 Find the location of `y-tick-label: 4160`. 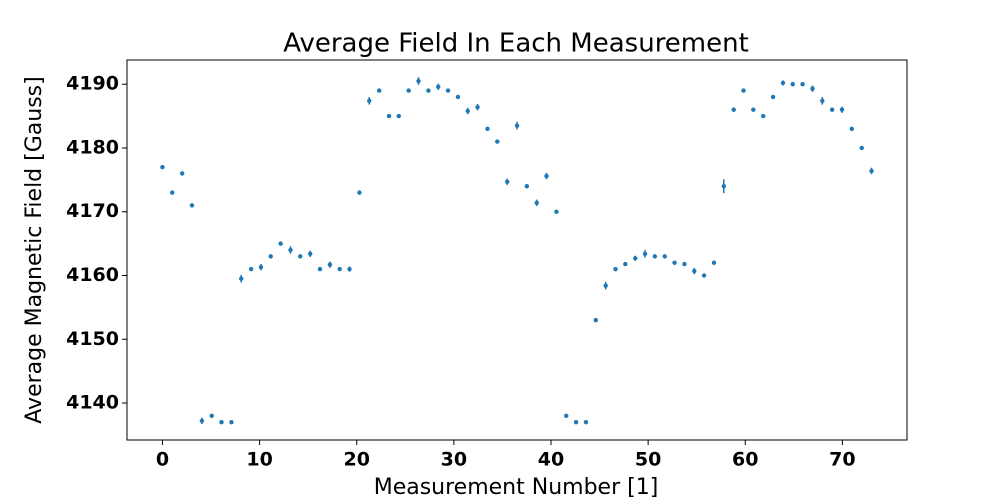

y-tick-label: 4160 is located at coordinates (92, 275).